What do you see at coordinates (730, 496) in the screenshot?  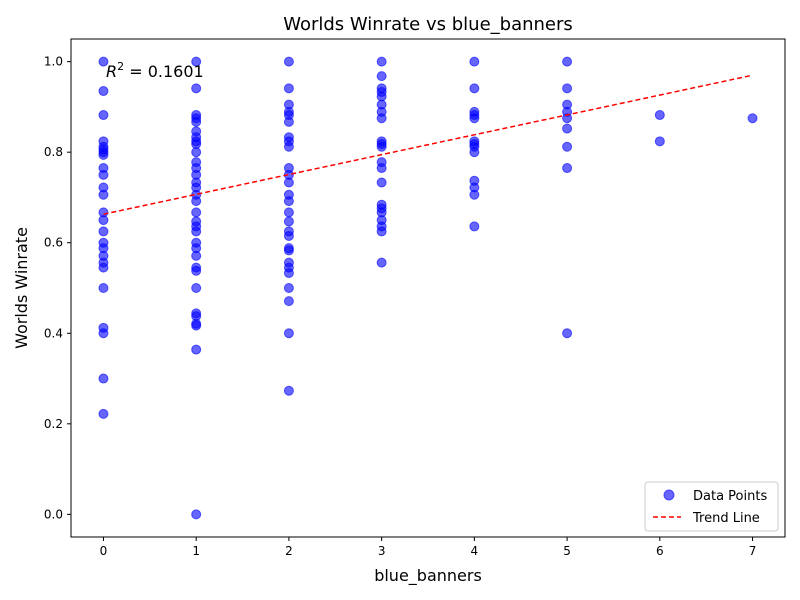 I see `legend-label-data-points: Data Points` at bounding box center [730, 496].